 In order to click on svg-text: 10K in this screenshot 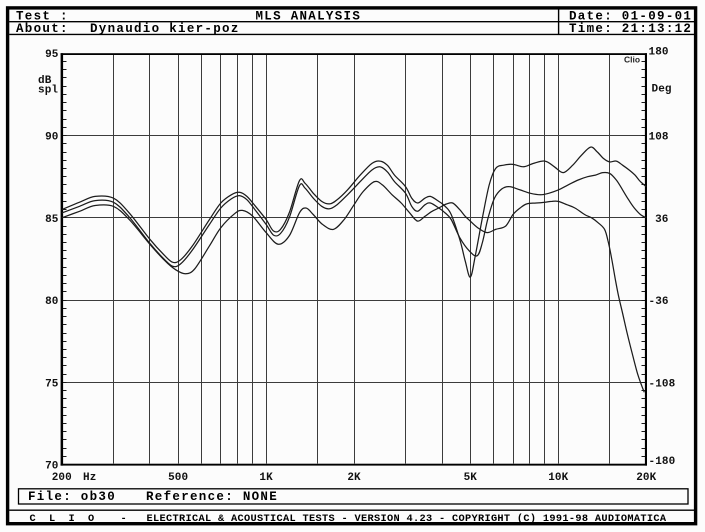, I will do `click(558, 478)`.